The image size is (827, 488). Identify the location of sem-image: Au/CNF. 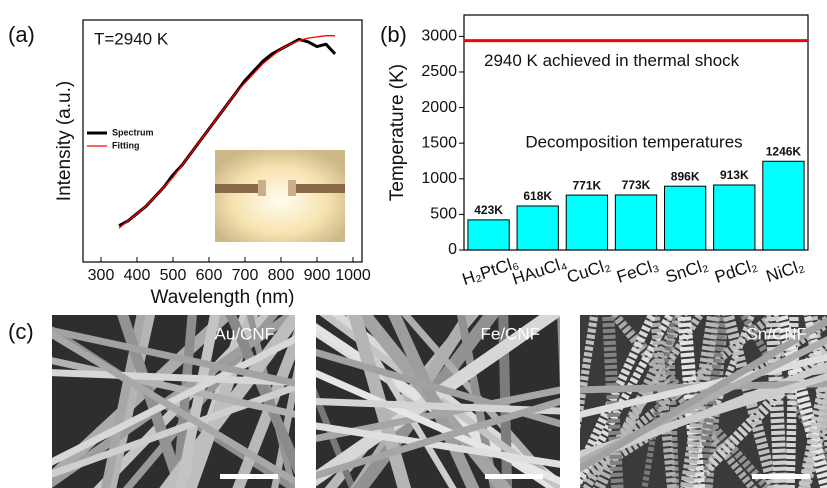
(179, 396).